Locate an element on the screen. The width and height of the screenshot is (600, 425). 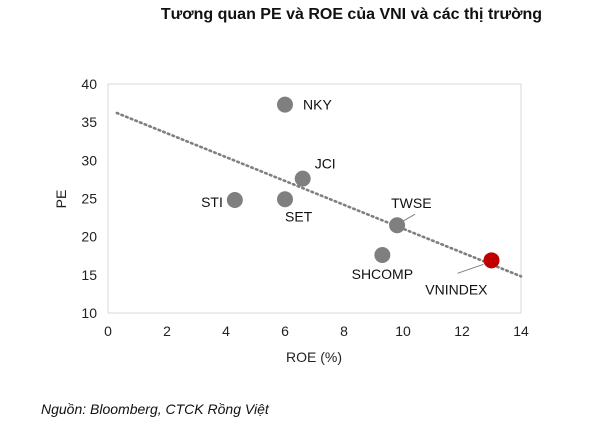
point-label-twse: TWSE is located at coordinates (411, 203).